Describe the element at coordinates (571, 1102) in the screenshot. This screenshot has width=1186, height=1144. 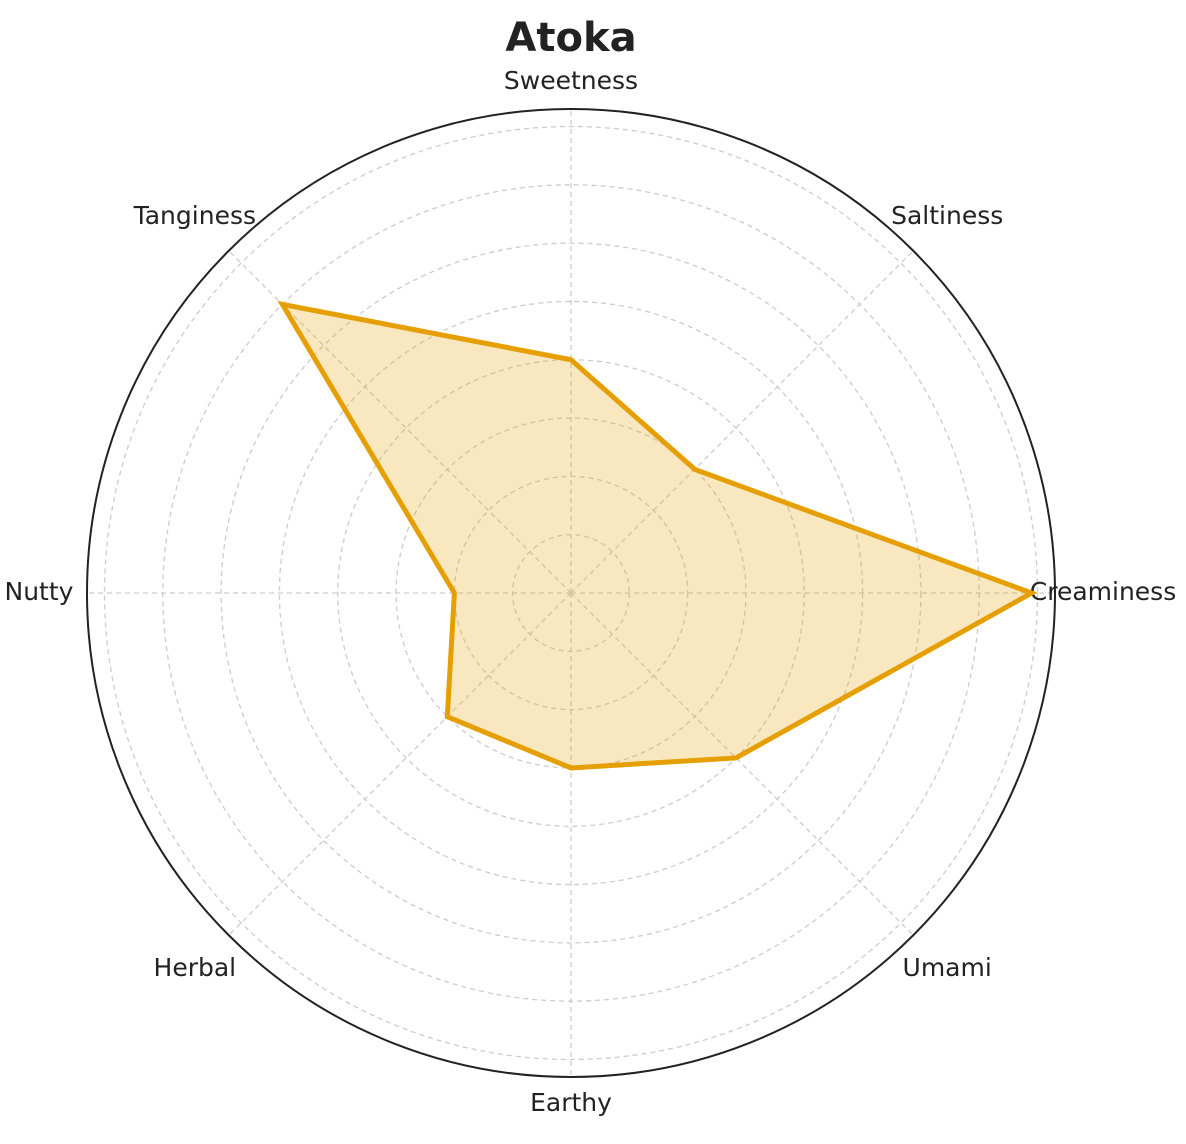
I see `axis-label: Earthy` at that location.